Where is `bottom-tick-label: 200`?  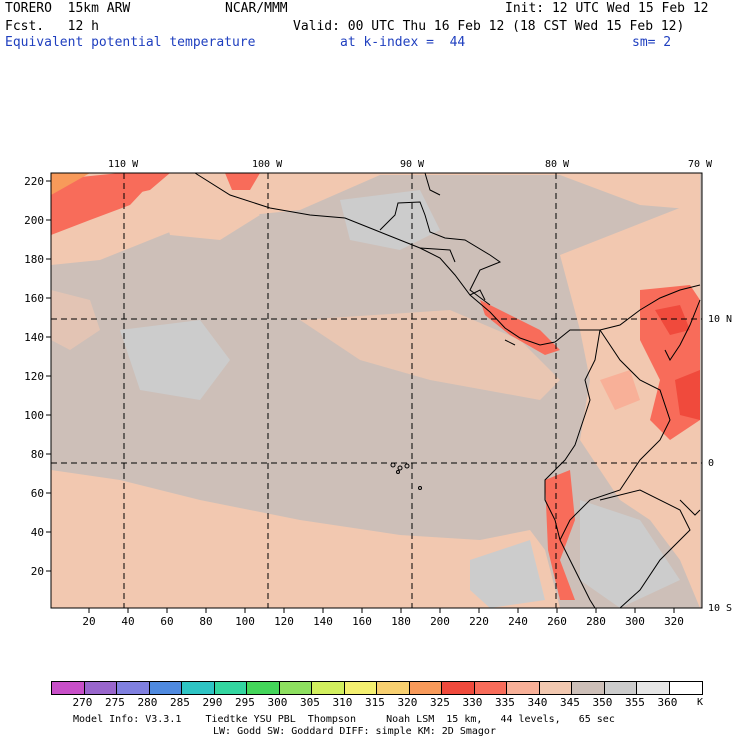 bottom-tick-label: 200 is located at coordinates (440, 621).